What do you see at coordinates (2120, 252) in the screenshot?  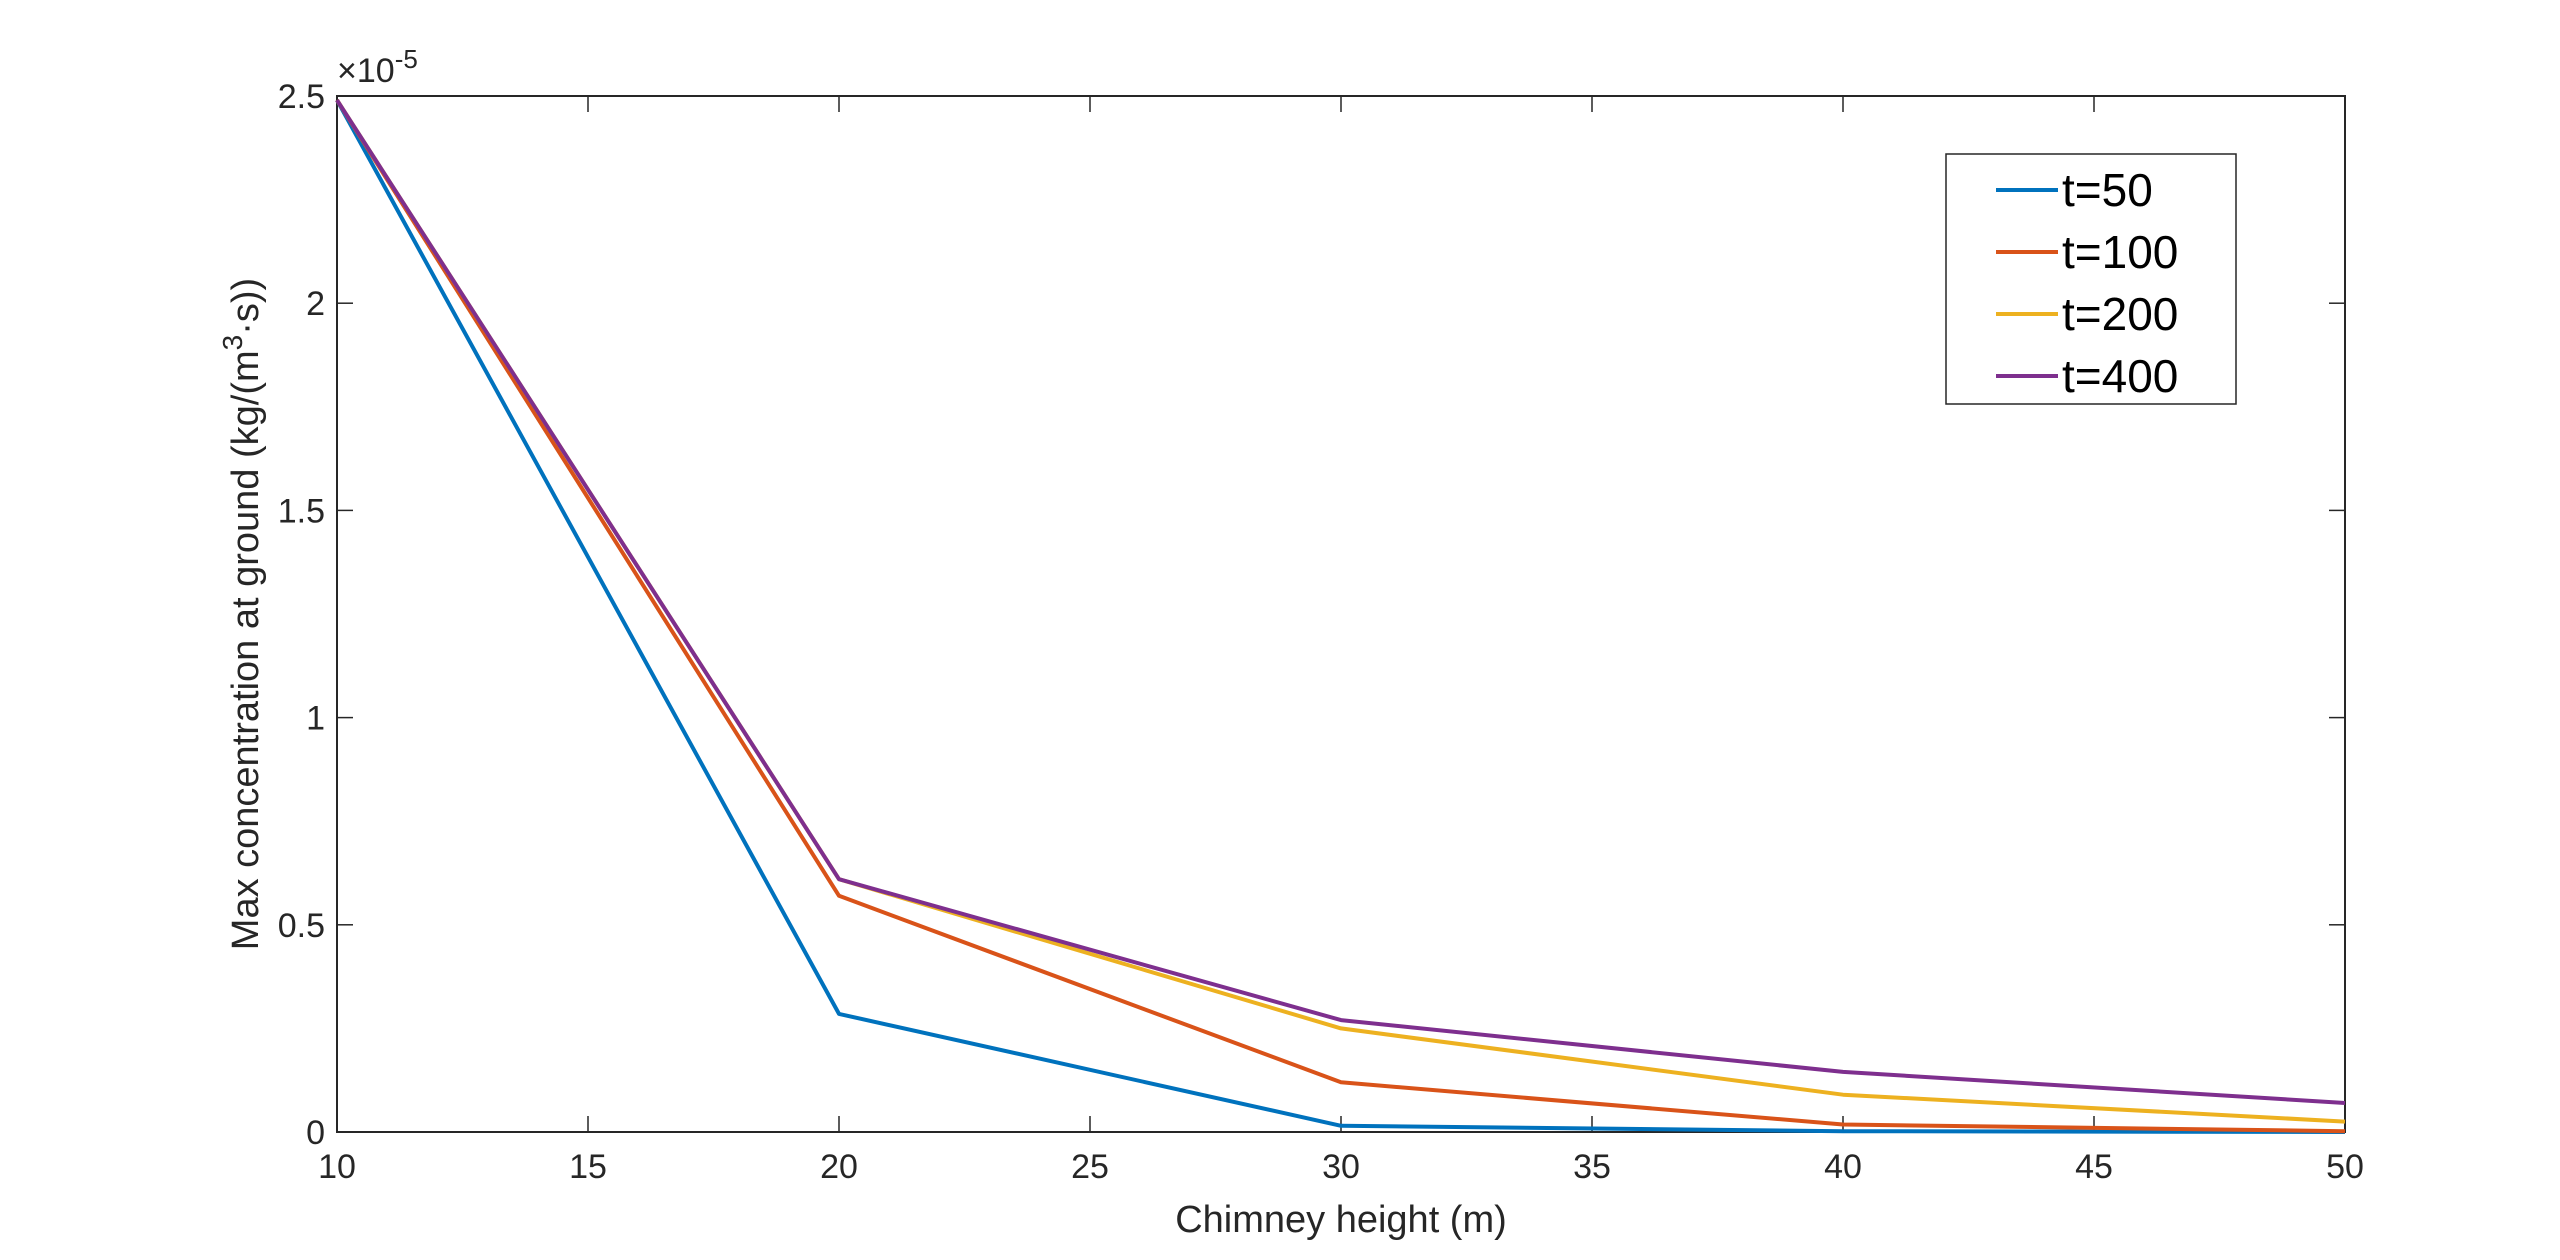 I see `legend-label: t=100` at bounding box center [2120, 252].